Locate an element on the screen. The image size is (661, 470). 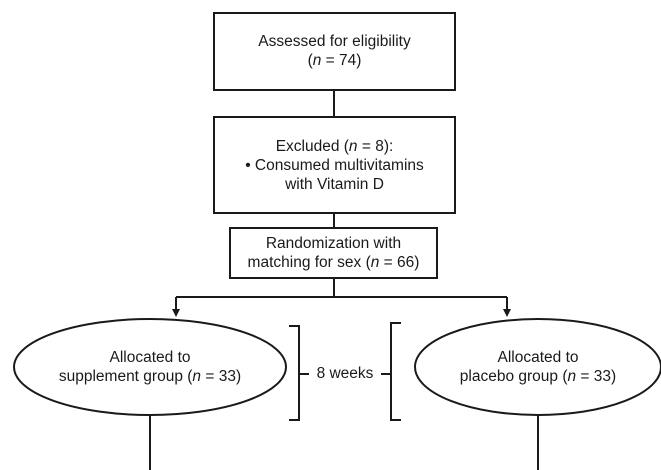
supplement-pre: supplement group ( is located at coordinates (125, 376).